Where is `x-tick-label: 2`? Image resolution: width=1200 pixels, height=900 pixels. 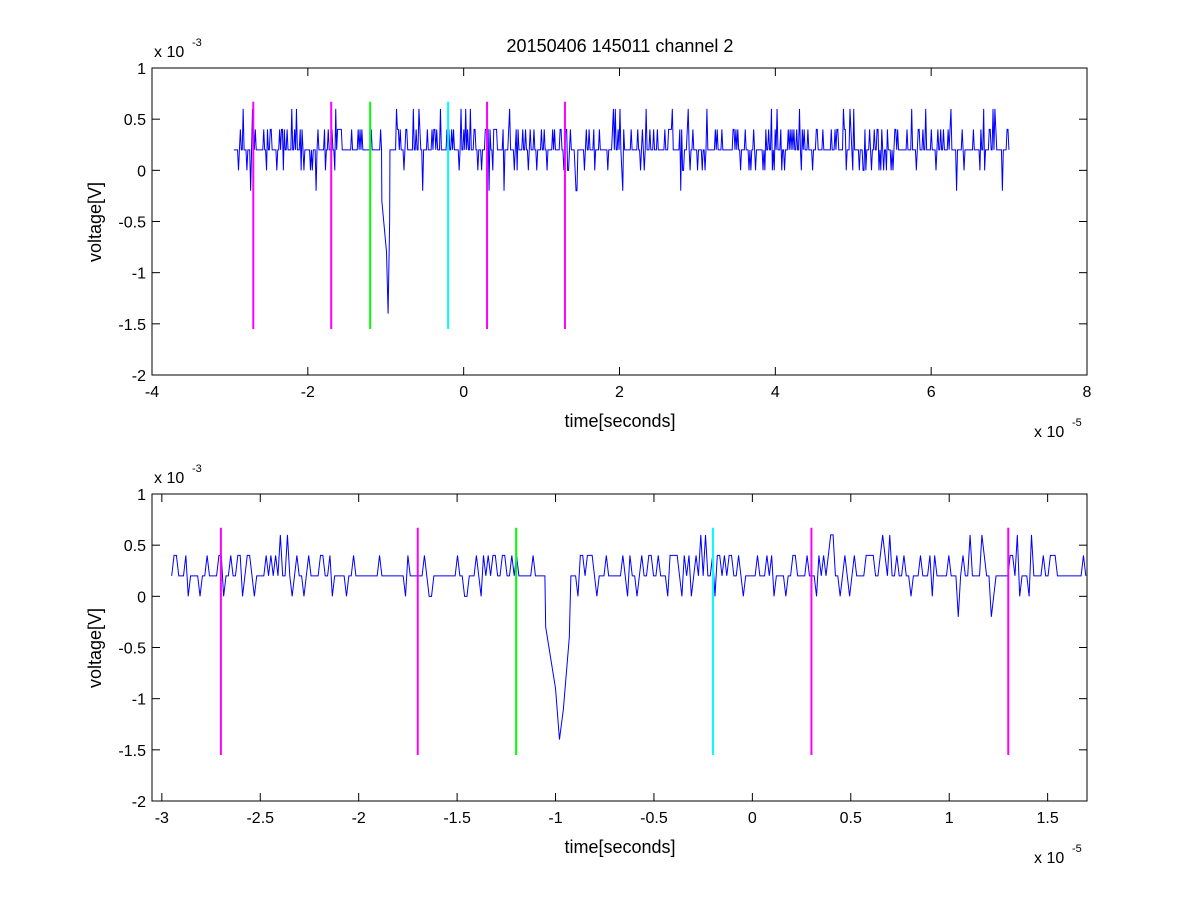 x-tick-label: 2 is located at coordinates (619, 392).